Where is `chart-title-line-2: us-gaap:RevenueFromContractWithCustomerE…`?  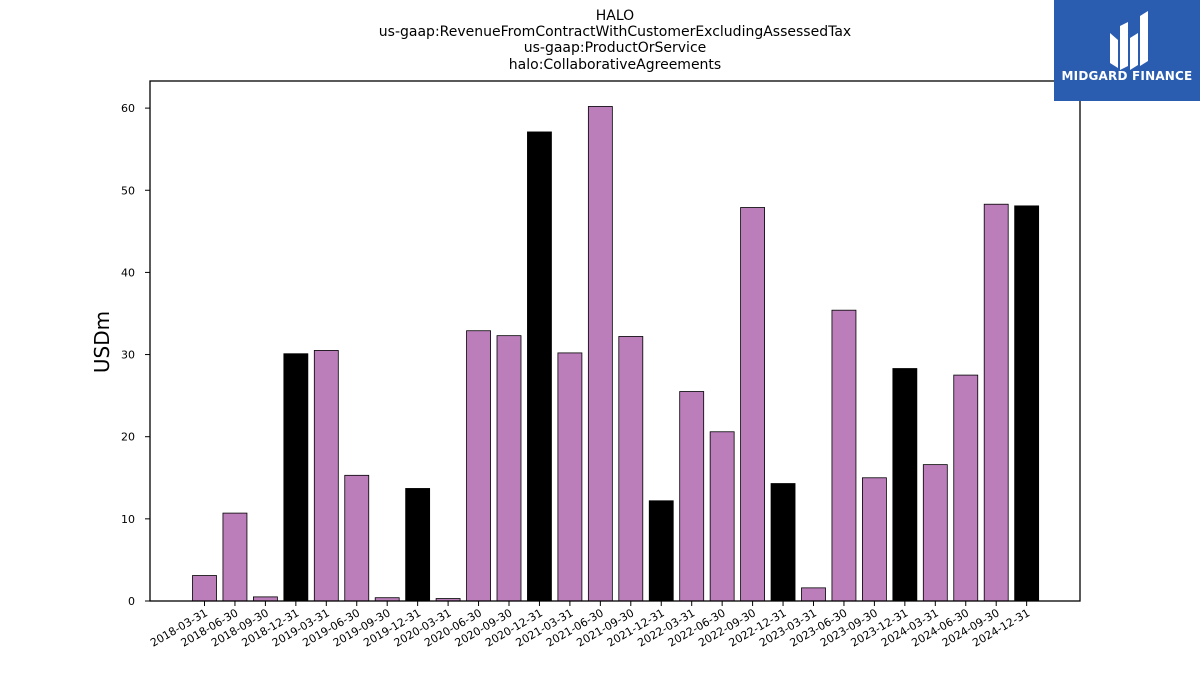 chart-title-line-2: us-gaap:RevenueFromContractWithCustomerE… is located at coordinates (615, 32).